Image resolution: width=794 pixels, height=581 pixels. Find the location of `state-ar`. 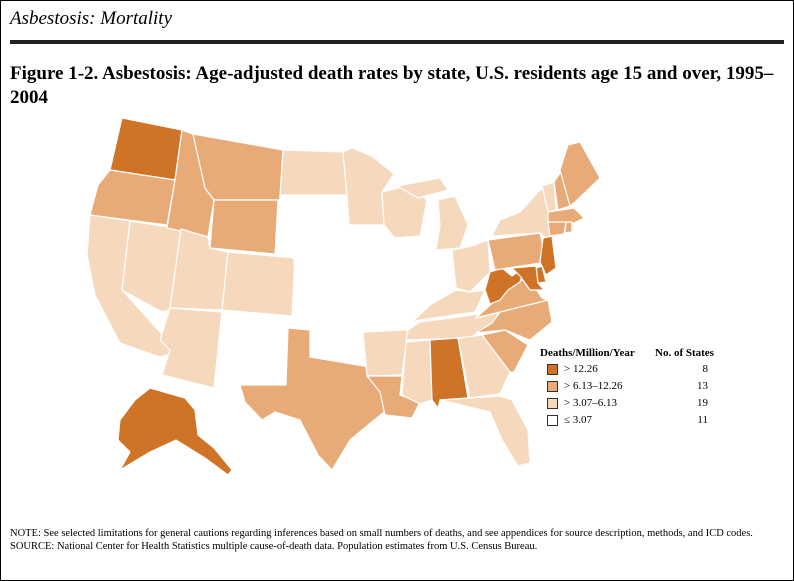

state-ar is located at coordinates (385, 353).